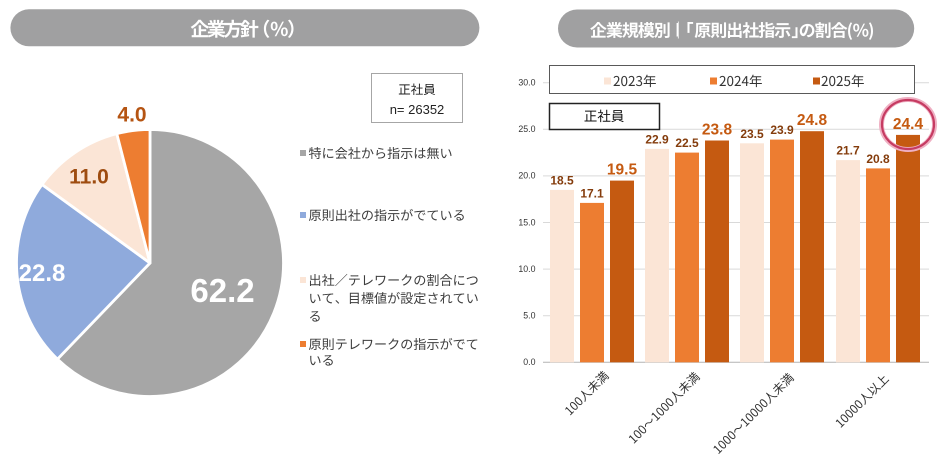 The image size is (950, 465). Describe the element at coordinates (657, 139) in the screenshot. I see `svg-text: 22.9` at that location.